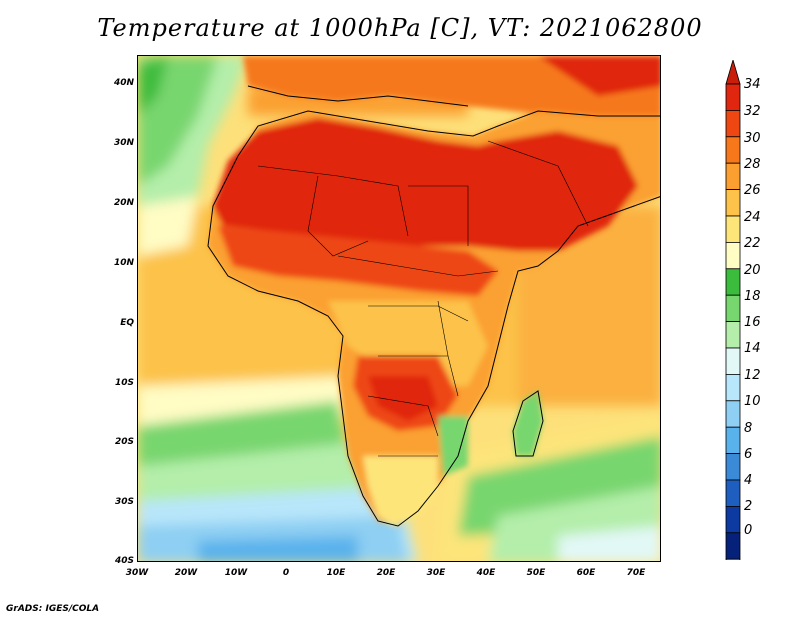 This screenshot has height=618, width=800. What do you see at coordinates (336, 573) in the screenshot?
I see `lon-label-10e: 10E` at bounding box center [336, 573].